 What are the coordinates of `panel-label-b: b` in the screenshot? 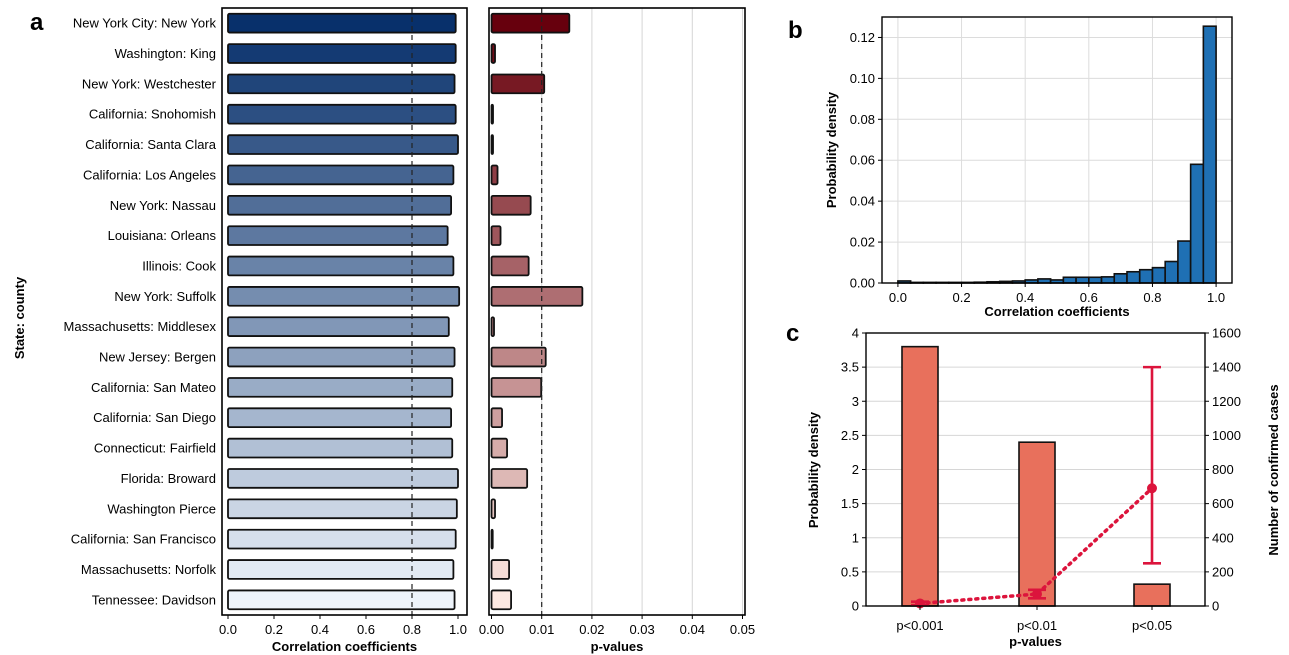 It's located at (795, 30).